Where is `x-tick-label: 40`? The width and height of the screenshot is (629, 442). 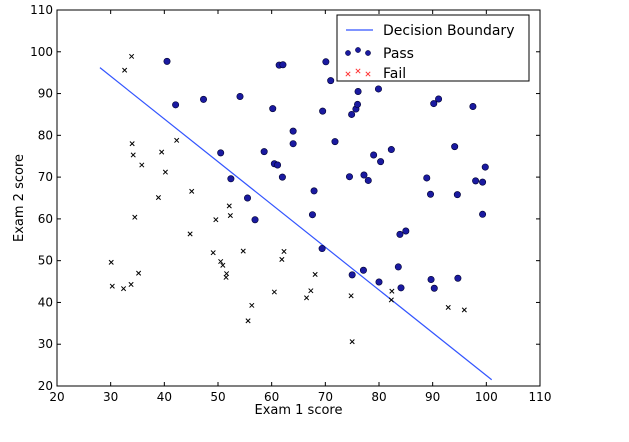
x-tick-label: 40 is located at coordinates (164, 397).